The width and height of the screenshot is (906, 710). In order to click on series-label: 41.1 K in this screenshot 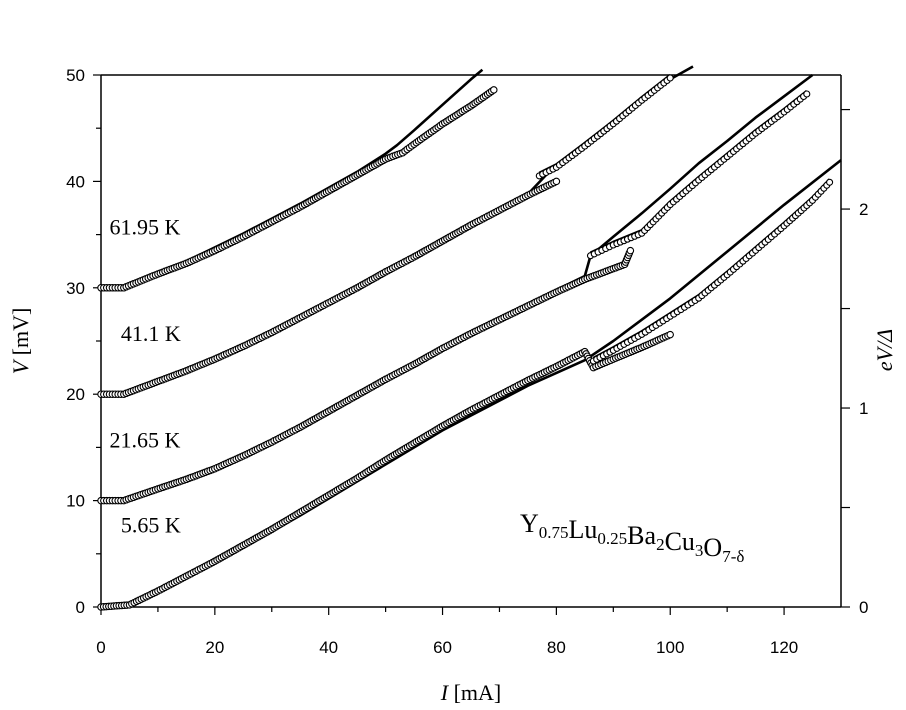, I will do `click(151, 333)`.